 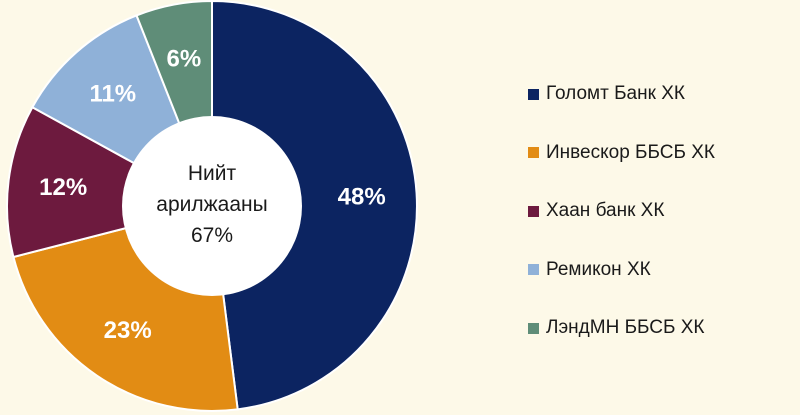 I want to click on legend-label-golomt: Голомт Банк ХК, so click(x=615, y=93).